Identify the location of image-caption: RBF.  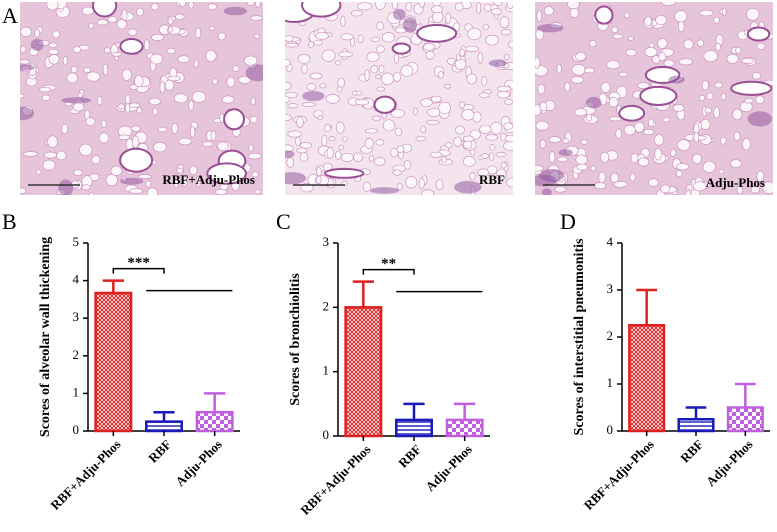
(492, 179).